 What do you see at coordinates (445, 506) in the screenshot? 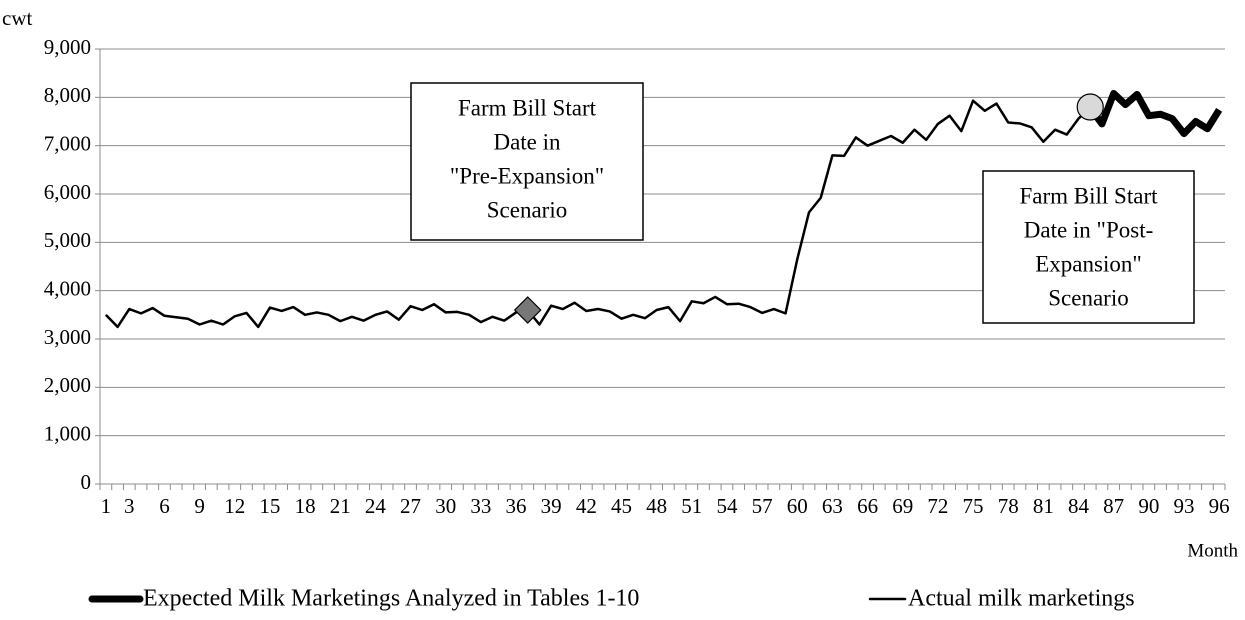
I see `x-tick-label: 30` at bounding box center [445, 506].